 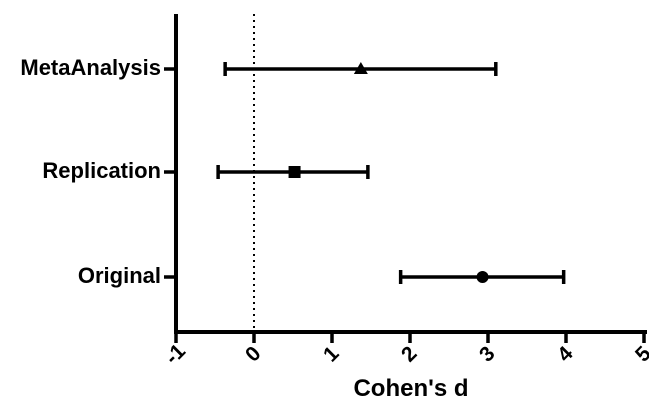 What do you see at coordinates (294, 172) in the screenshot?
I see `estimate-square-marker` at bounding box center [294, 172].